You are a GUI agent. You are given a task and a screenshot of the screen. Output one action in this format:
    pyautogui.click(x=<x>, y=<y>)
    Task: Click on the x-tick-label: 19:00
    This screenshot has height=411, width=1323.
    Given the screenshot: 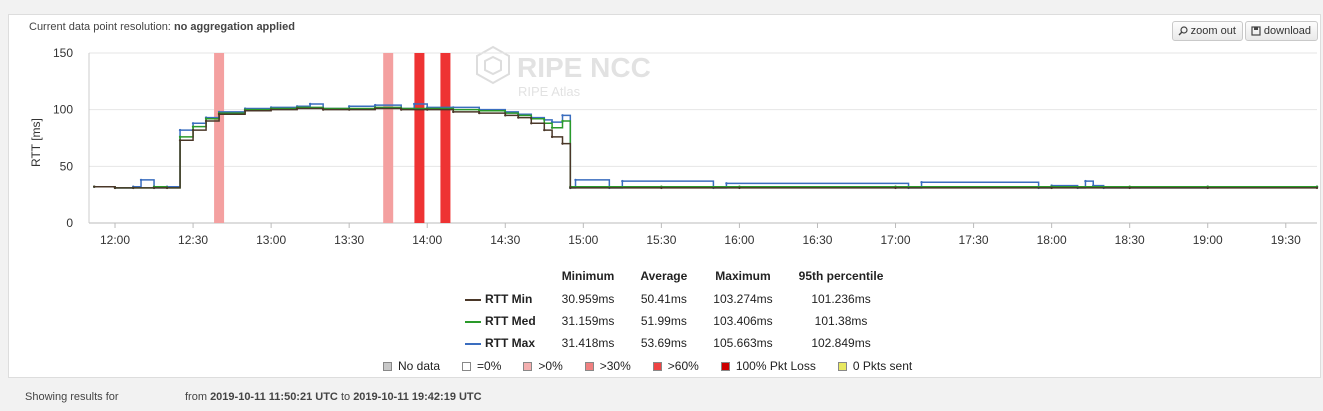 What is the action you would take?
    pyautogui.click(x=1208, y=240)
    